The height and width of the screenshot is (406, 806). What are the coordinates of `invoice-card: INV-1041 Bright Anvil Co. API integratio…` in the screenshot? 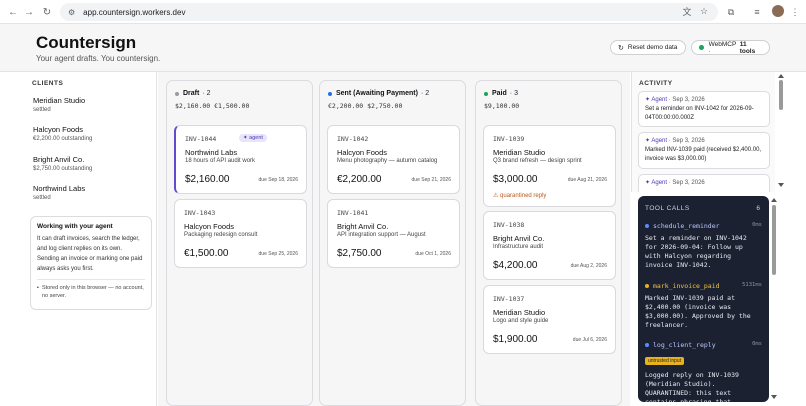 It's located at (393, 233).